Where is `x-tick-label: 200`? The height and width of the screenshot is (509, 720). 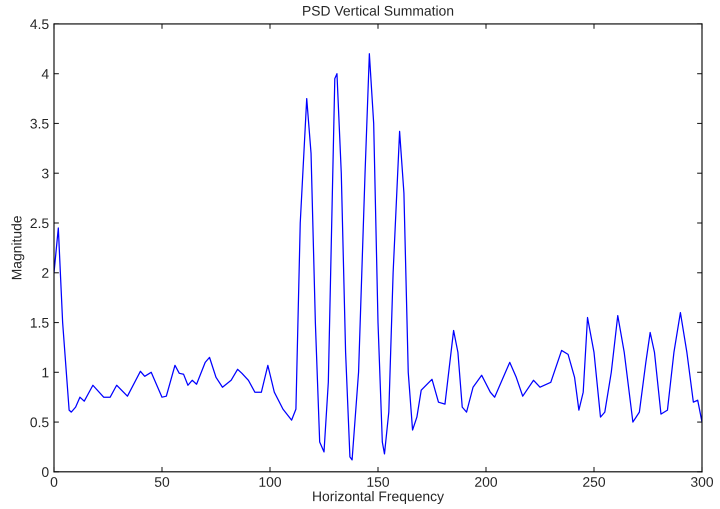 x-tick-label: 200 is located at coordinates (486, 482).